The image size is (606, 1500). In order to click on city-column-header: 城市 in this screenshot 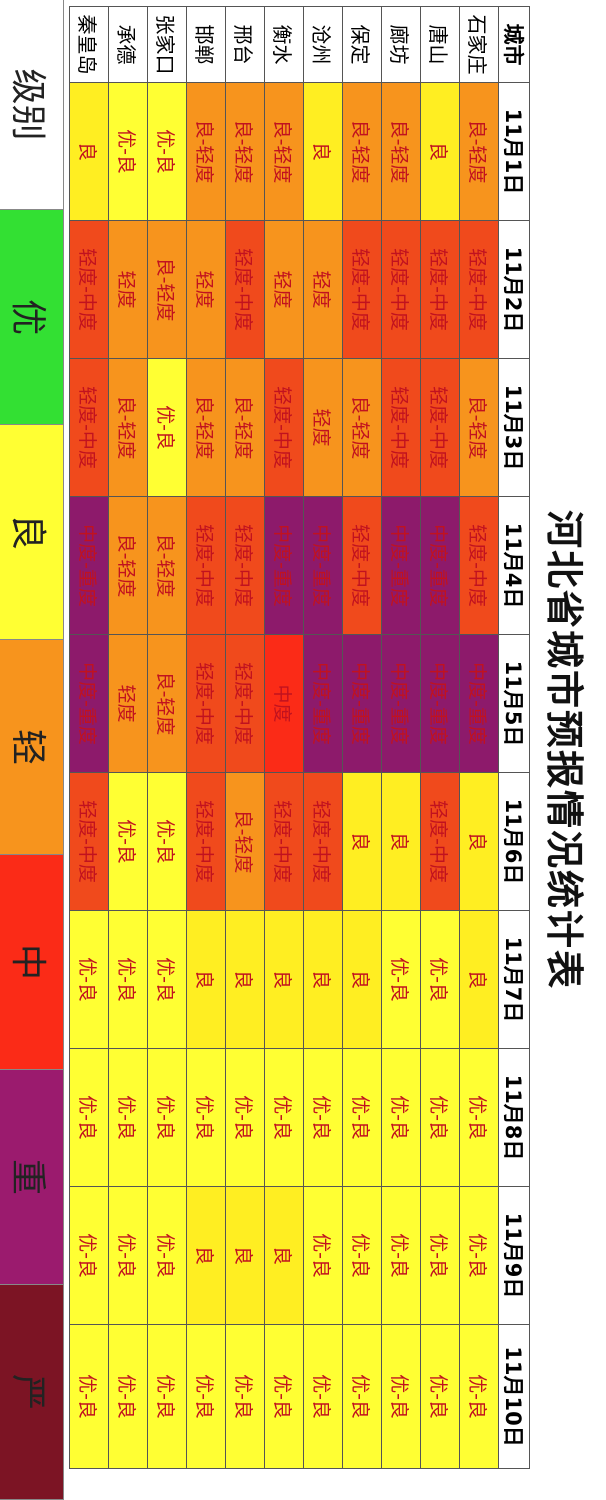, I will do `click(514, 44)`.